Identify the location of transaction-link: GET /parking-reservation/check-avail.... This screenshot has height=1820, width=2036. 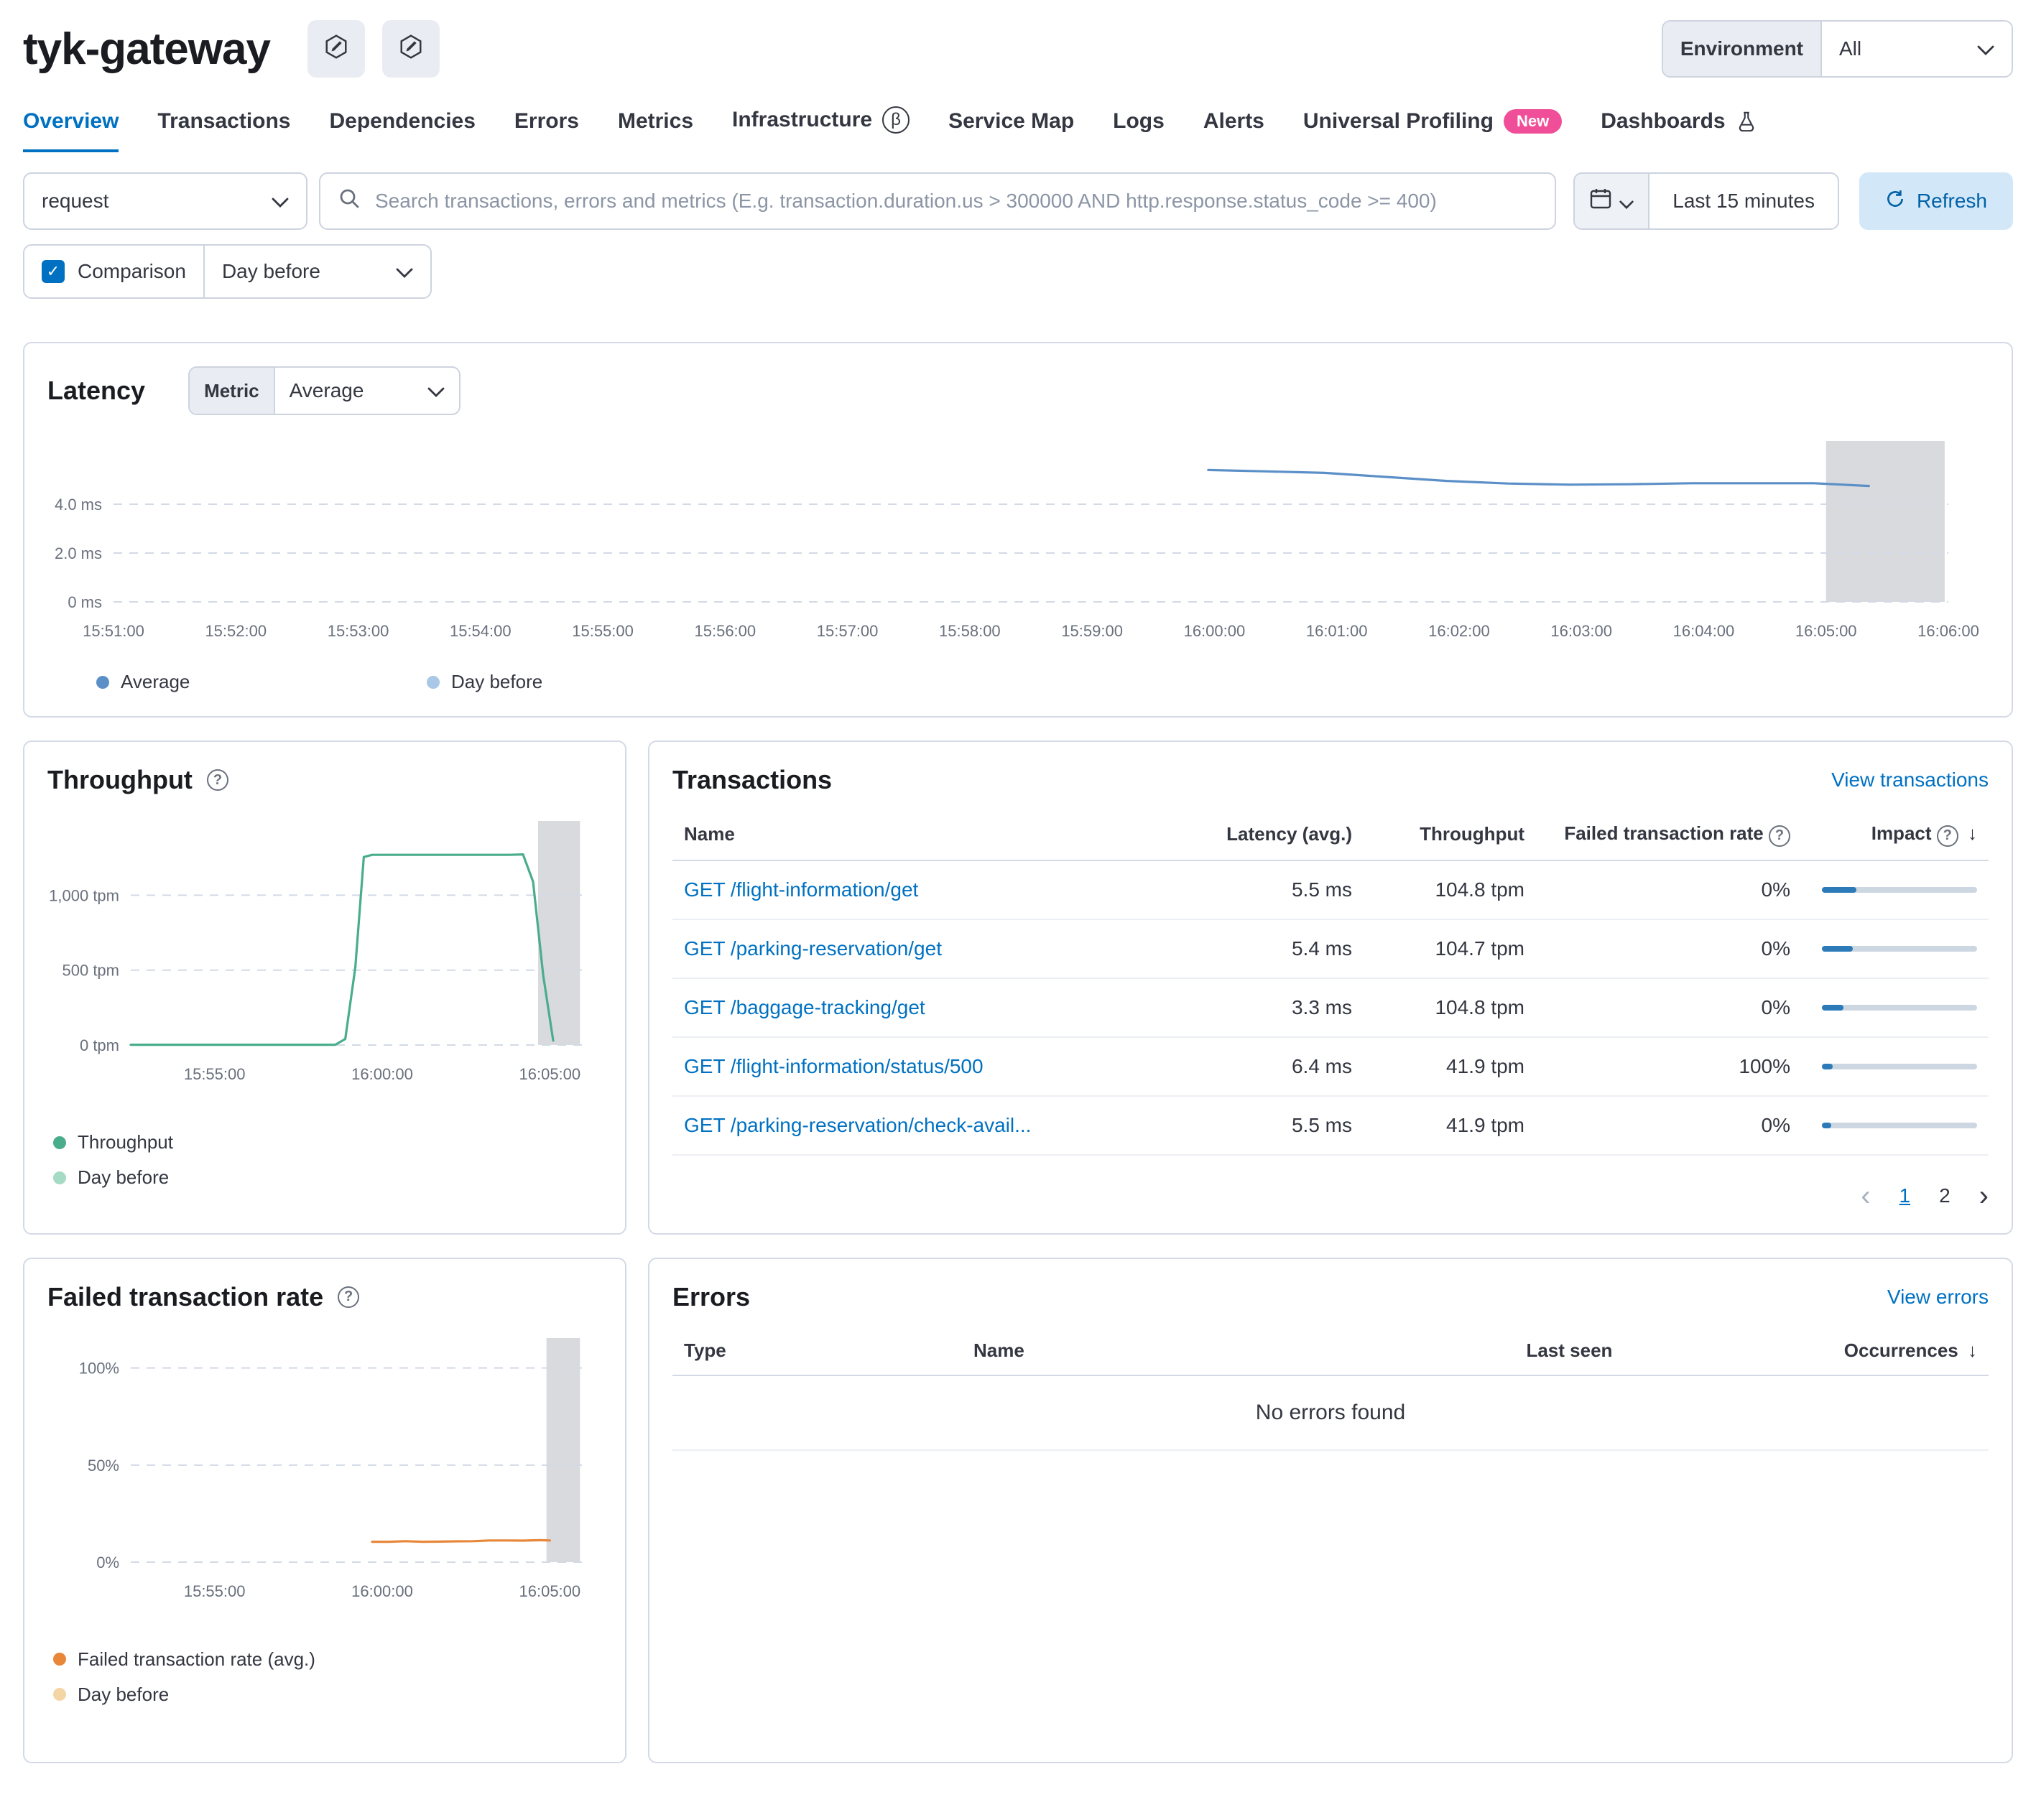
(858, 1124).